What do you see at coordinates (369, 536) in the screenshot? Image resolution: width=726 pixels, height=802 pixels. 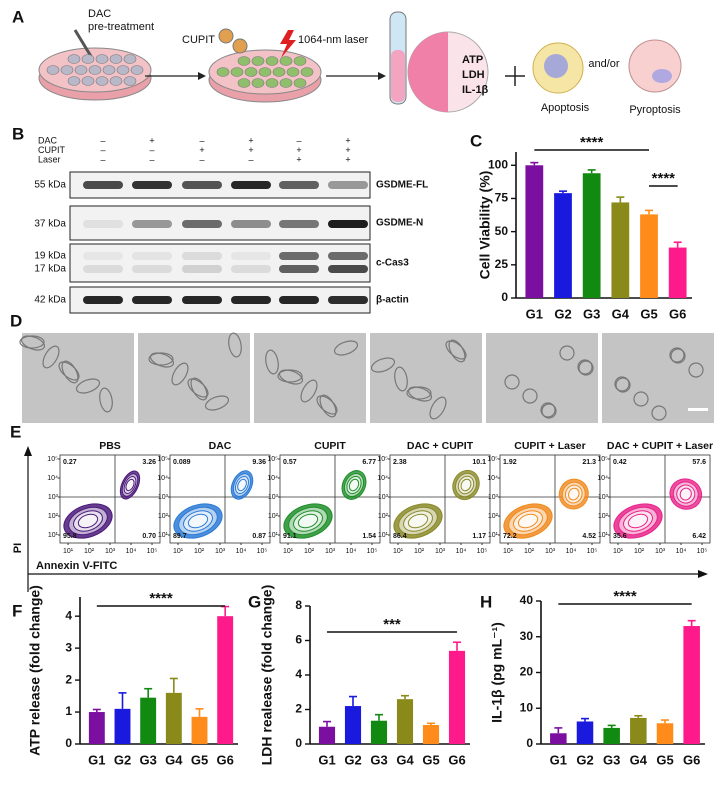 I see `quadrant-value: 1.54` at bounding box center [369, 536].